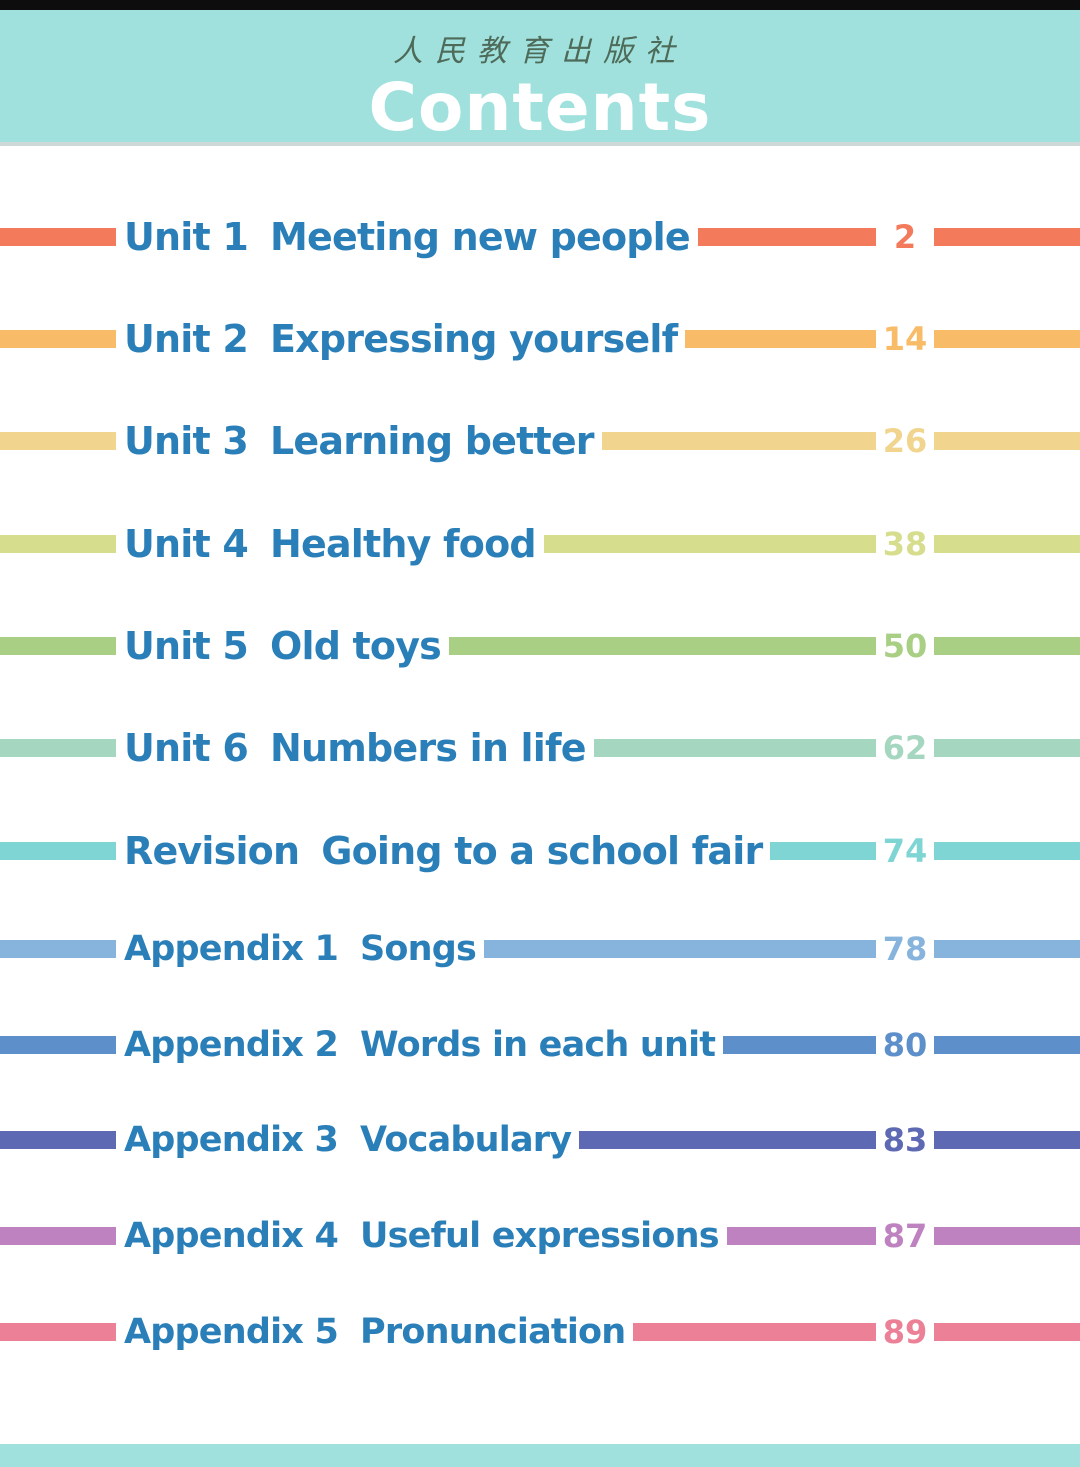 Image resolution: width=1080 pixels, height=1467 pixels. What do you see at coordinates (186, 237) in the screenshot?
I see `entry-number: Unit 1` at bounding box center [186, 237].